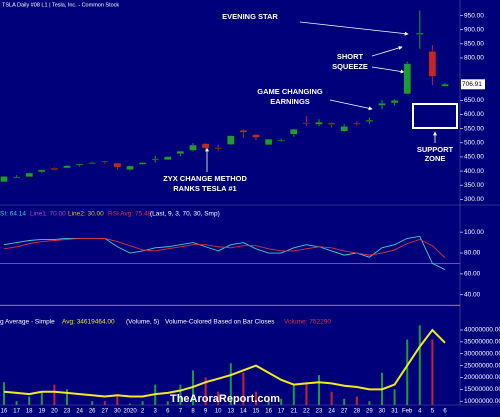 The height and width of the screenshot is (417, 500). Describe the element at coordinates (13, 214) in the screenshot. I see `legend-entry: SI: 64.14` at that location.